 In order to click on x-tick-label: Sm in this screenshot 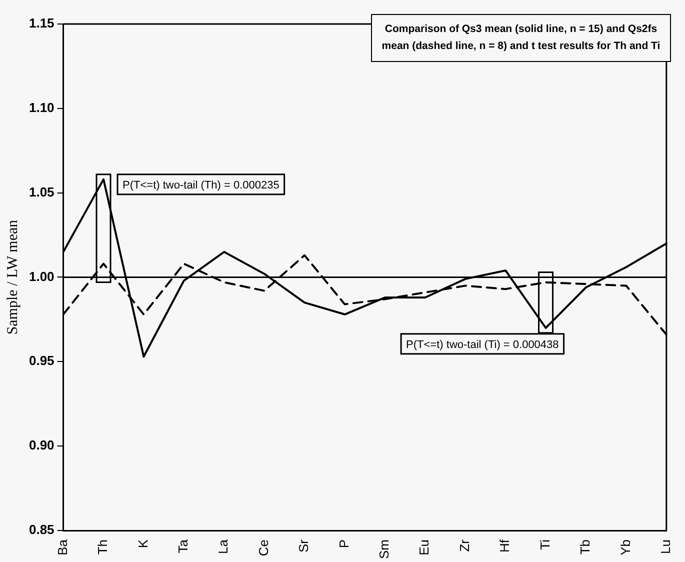, I will do `click(384, 549)`.